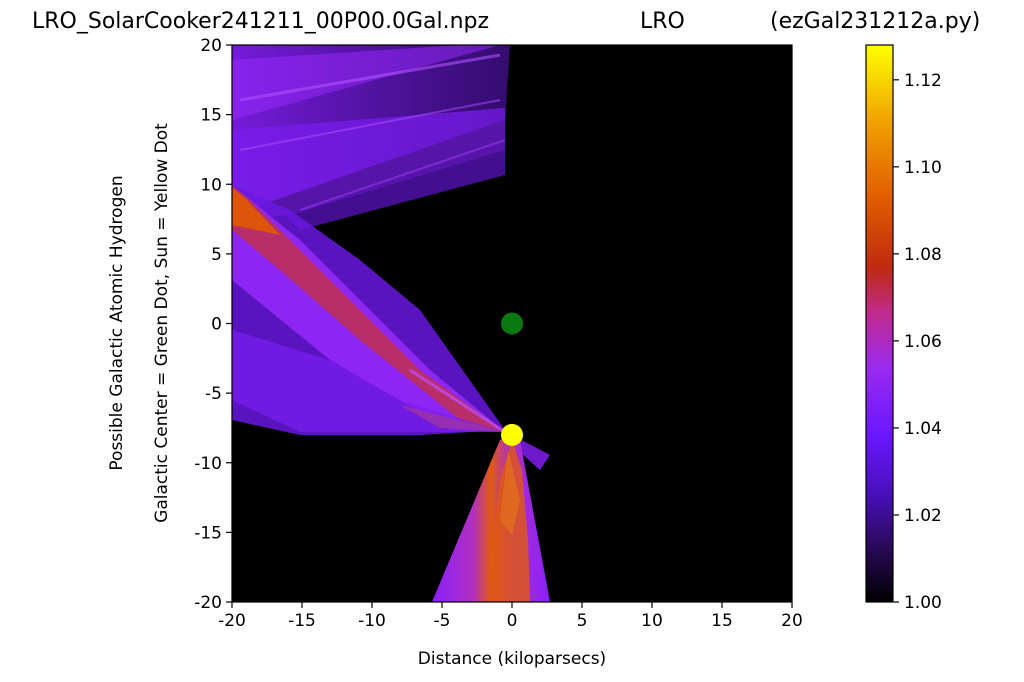 The height and width of the screenshot is (682, 1024). What do you see at coordinates (662, 21) in the screenshot?
I see `title-observatory: LRO` at bounding box center [662, 21].